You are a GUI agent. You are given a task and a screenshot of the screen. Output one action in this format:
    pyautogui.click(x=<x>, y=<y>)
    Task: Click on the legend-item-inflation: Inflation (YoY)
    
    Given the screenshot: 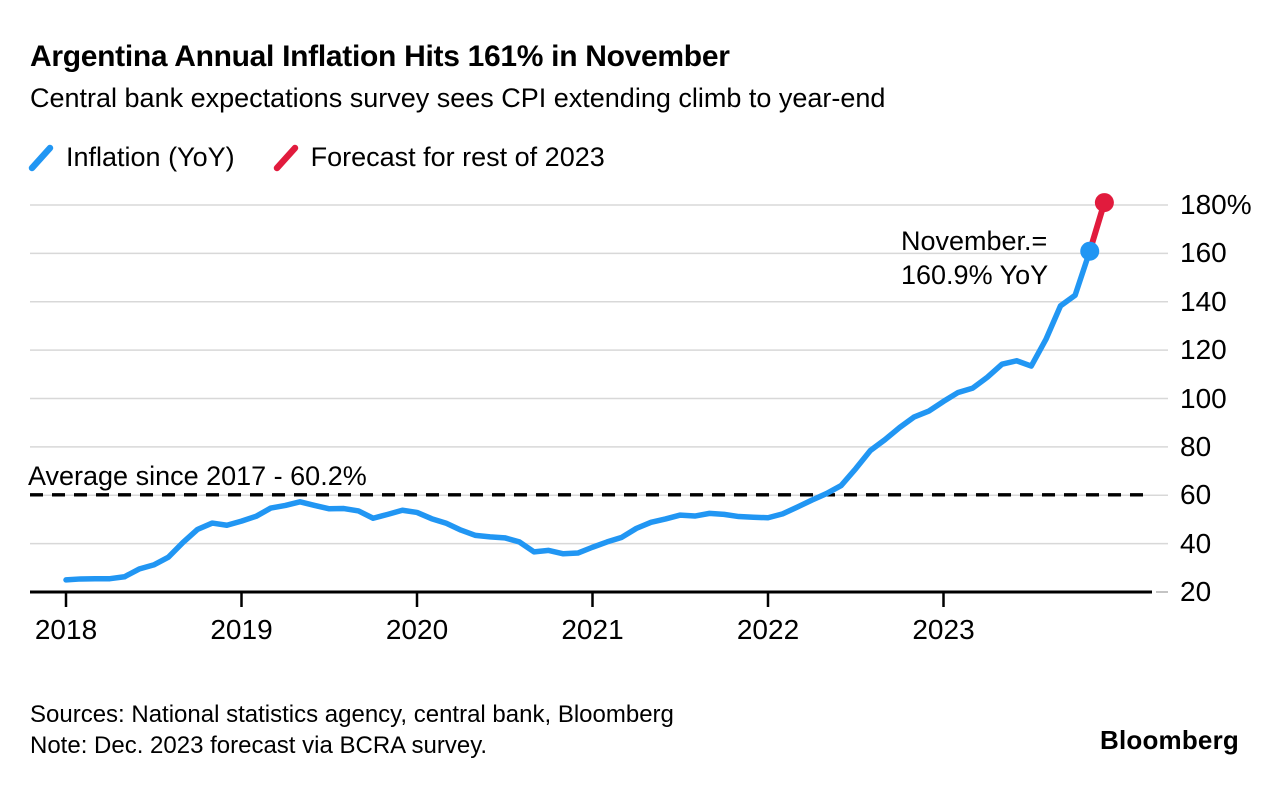 What is the action you would take?
    pyautogui.click(x=131, y=157)
    